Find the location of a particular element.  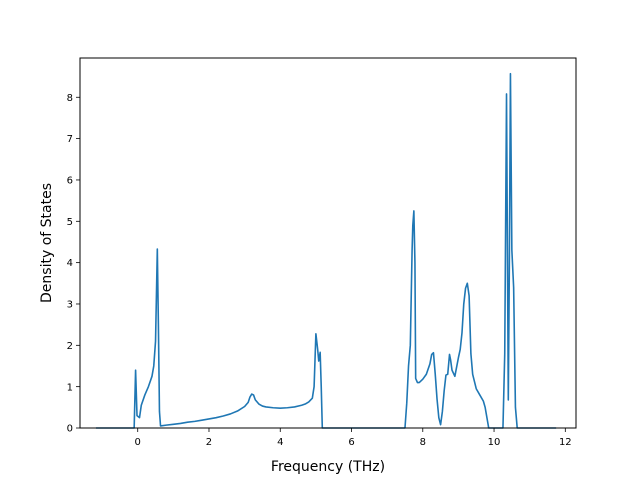

y-tick-label: 0 is located at coordinates (70, 429).